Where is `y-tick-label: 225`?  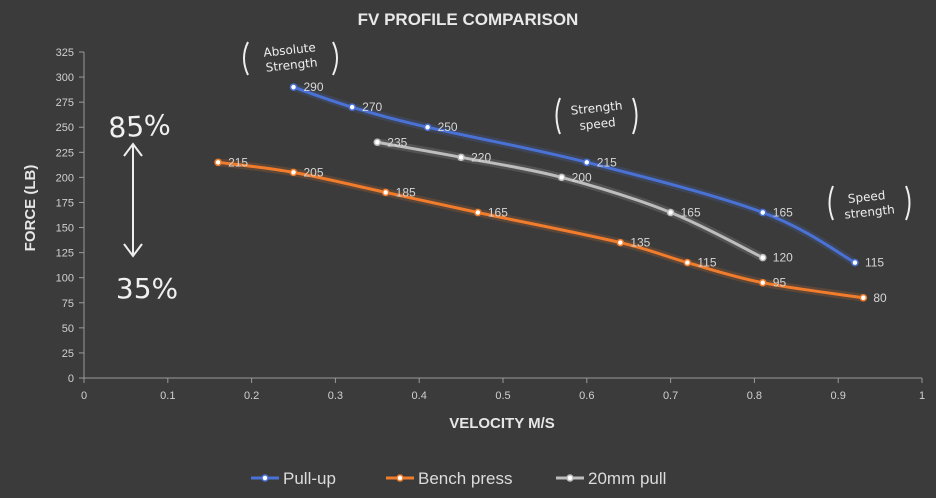 y-tick-label: 225 is located at coordinates (65, 153).